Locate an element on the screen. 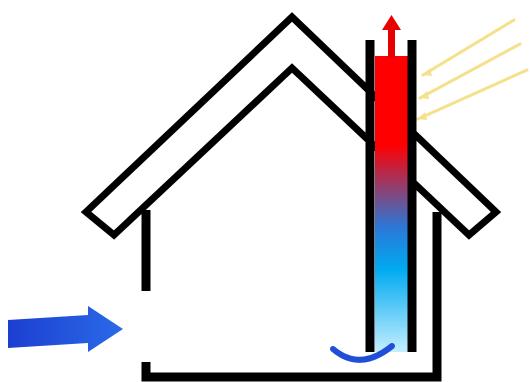 This screenshot has height=382, width=531. air-inflow-arrow is located at coordinates (65, 329).